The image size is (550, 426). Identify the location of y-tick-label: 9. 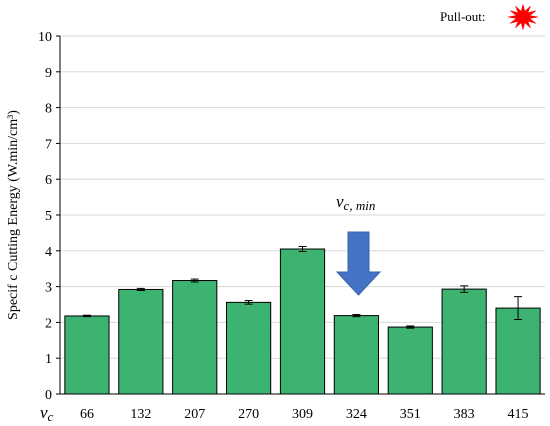
(48, 73).